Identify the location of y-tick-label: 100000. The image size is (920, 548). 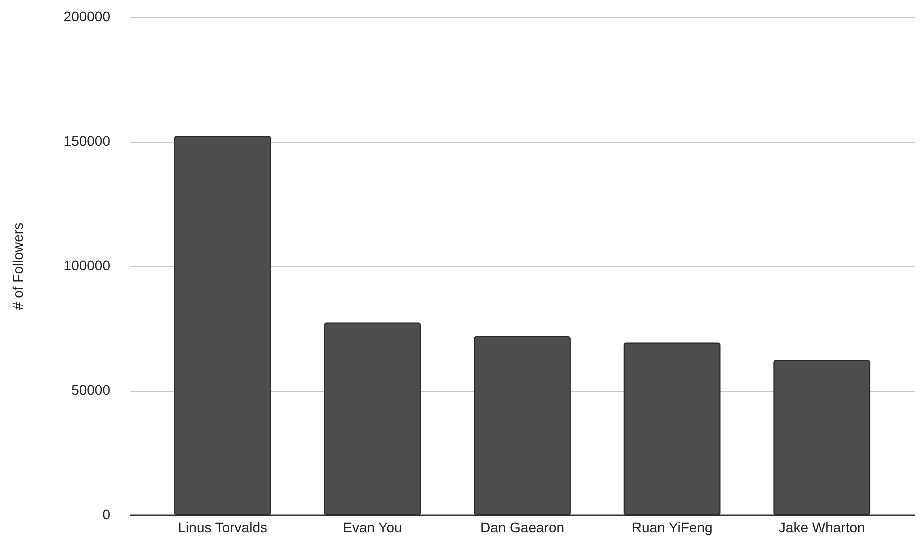
(87, 266).